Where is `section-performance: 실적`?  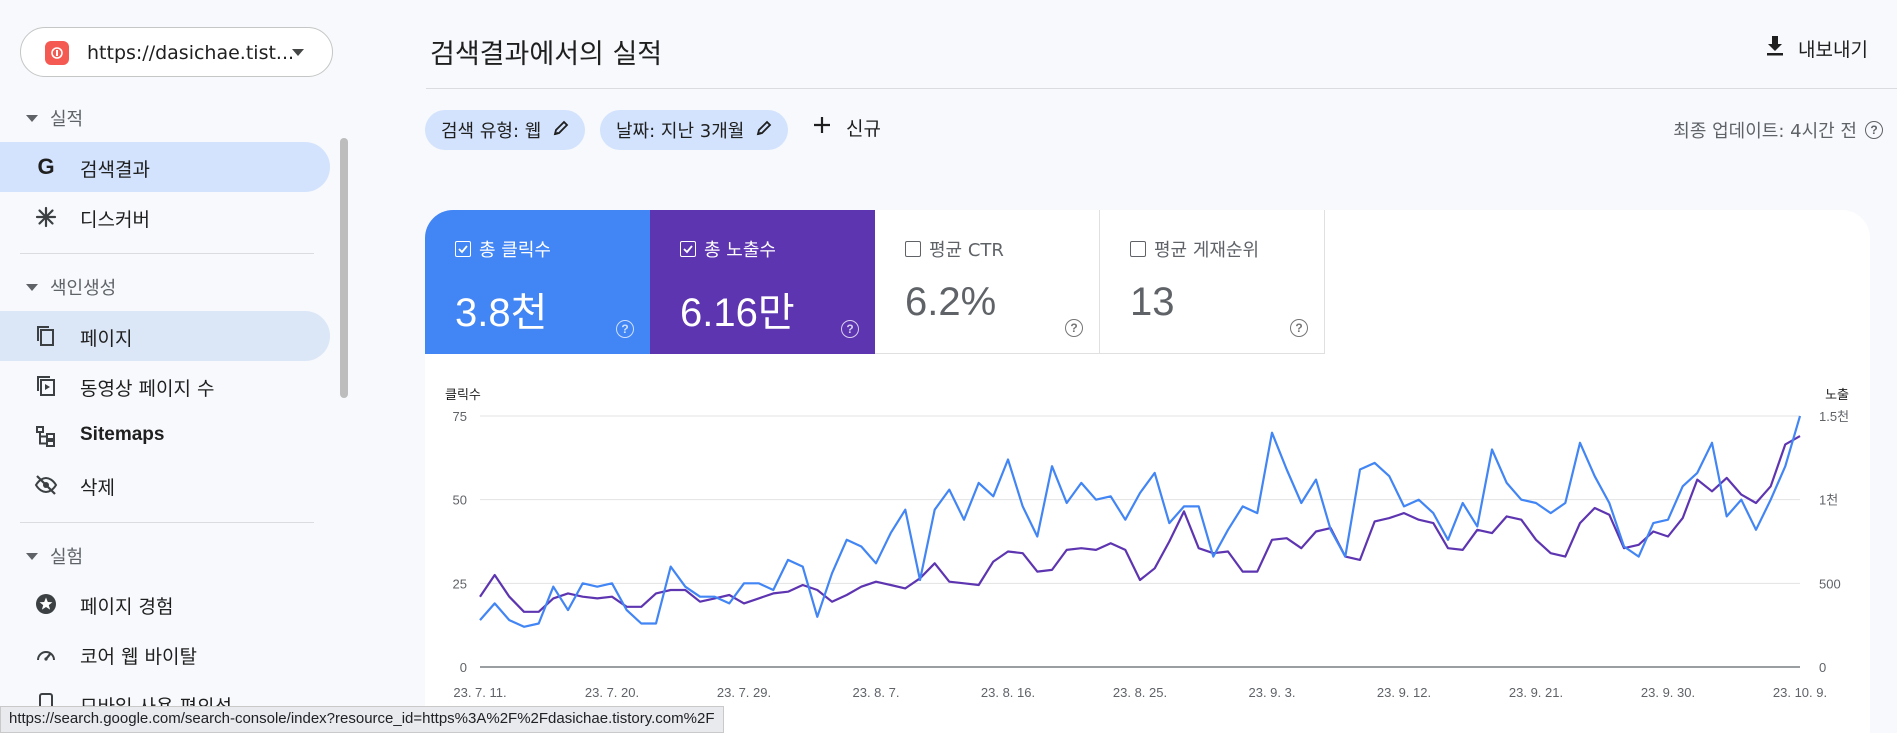 section-performance: 실적 is located at coordinates (54, 118).